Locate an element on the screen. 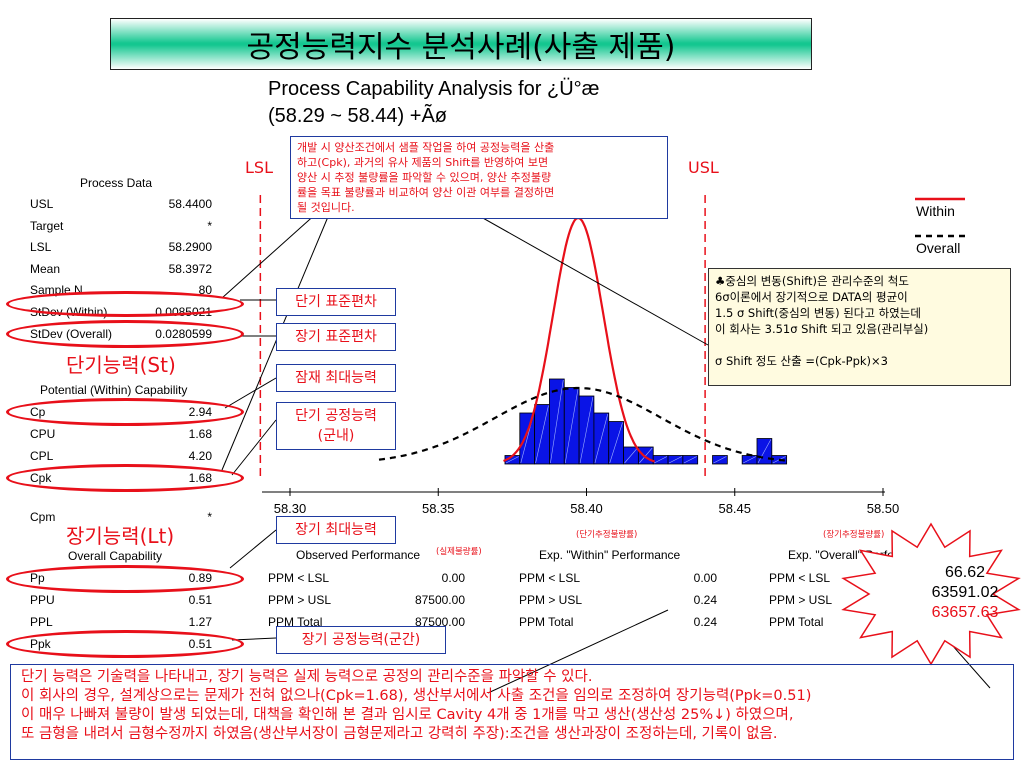  banner-title: 공정능력지수 분석사례(사출 제품) is located at coordinates (461, 44).